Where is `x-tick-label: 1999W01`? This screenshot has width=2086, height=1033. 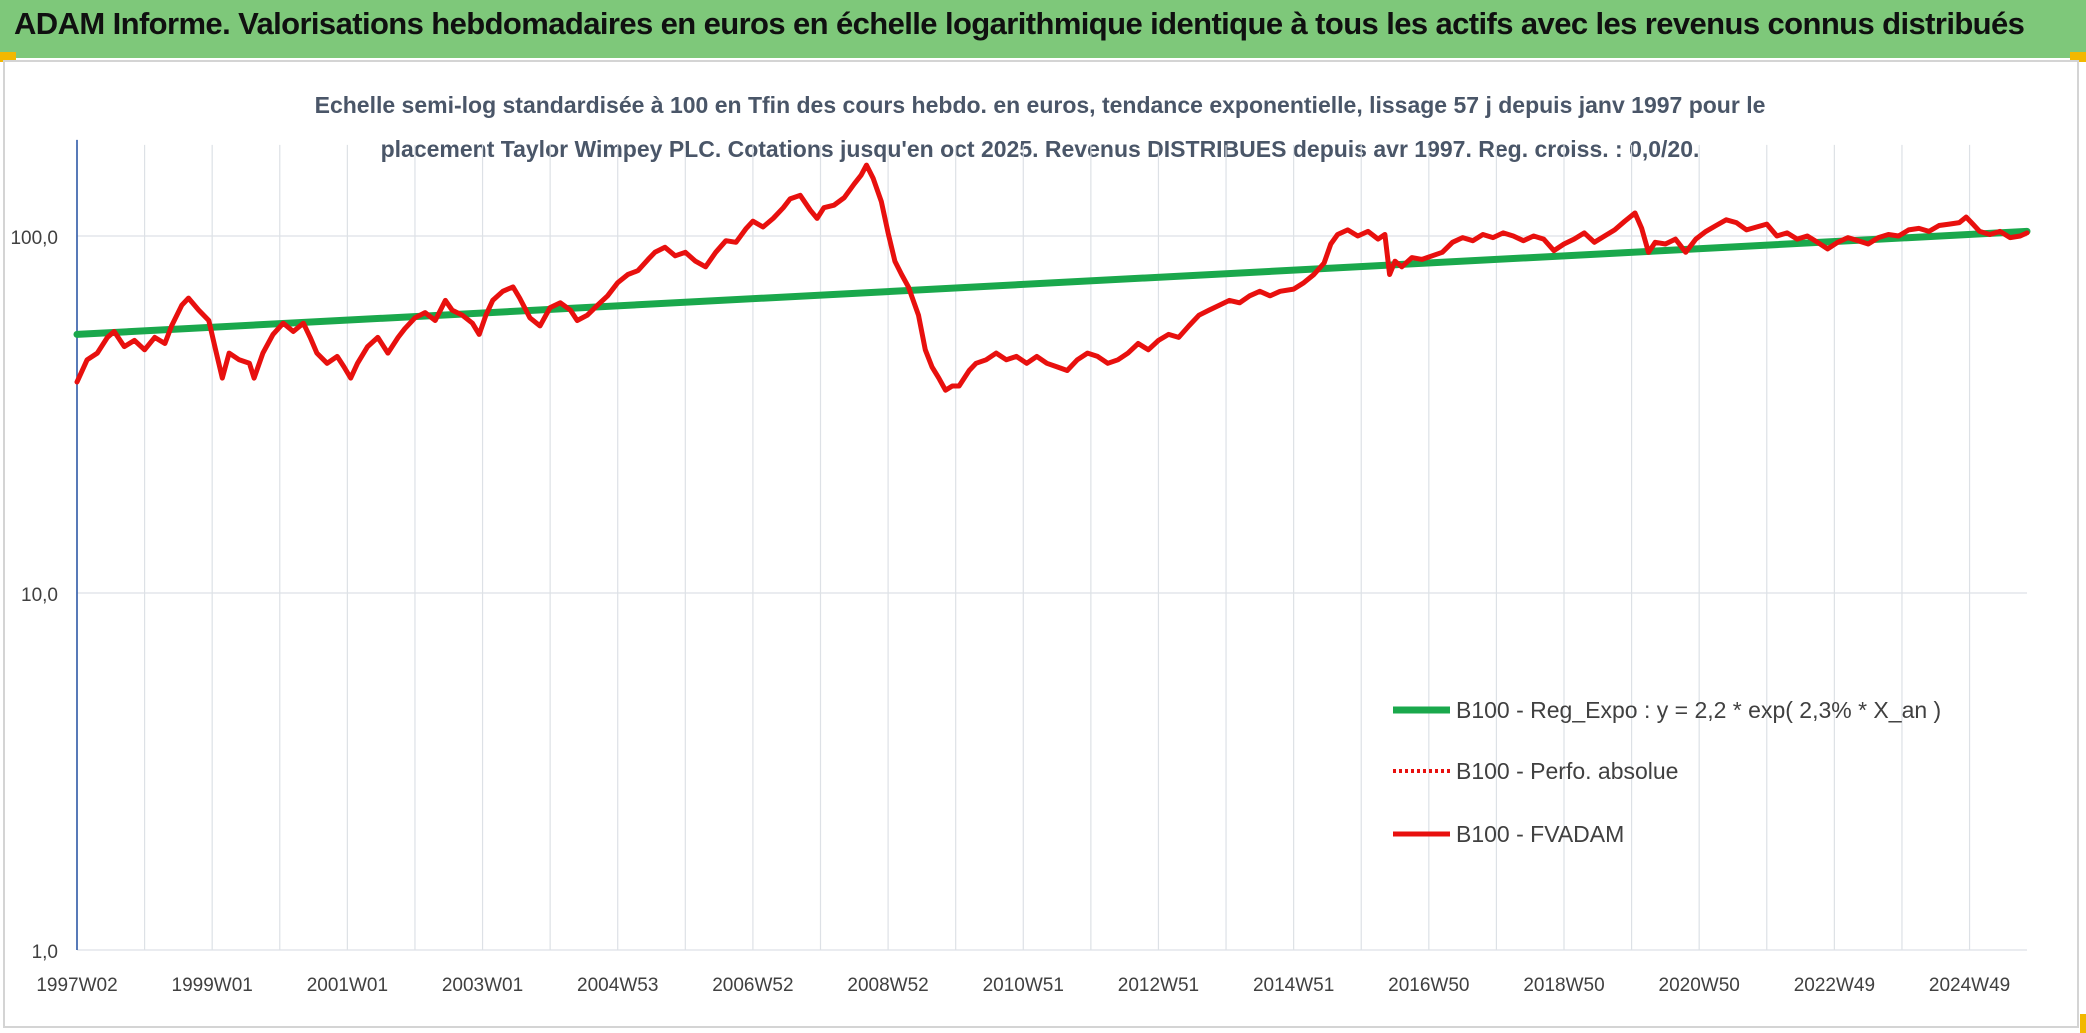
x-tick-label: 1999W01 is located at coordinates (212, 985).